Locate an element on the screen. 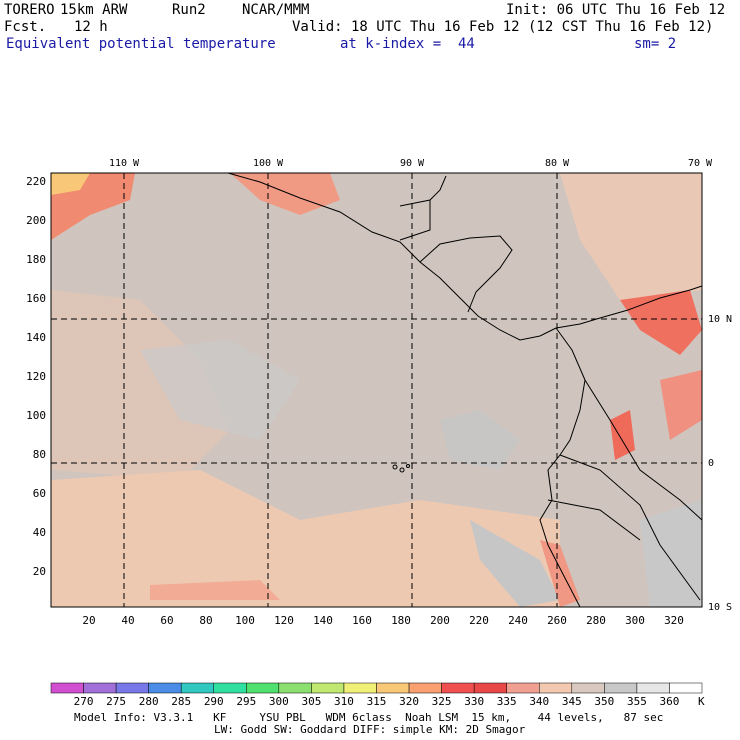  x-tick-label: 120 is located at coordinates (284, 620).